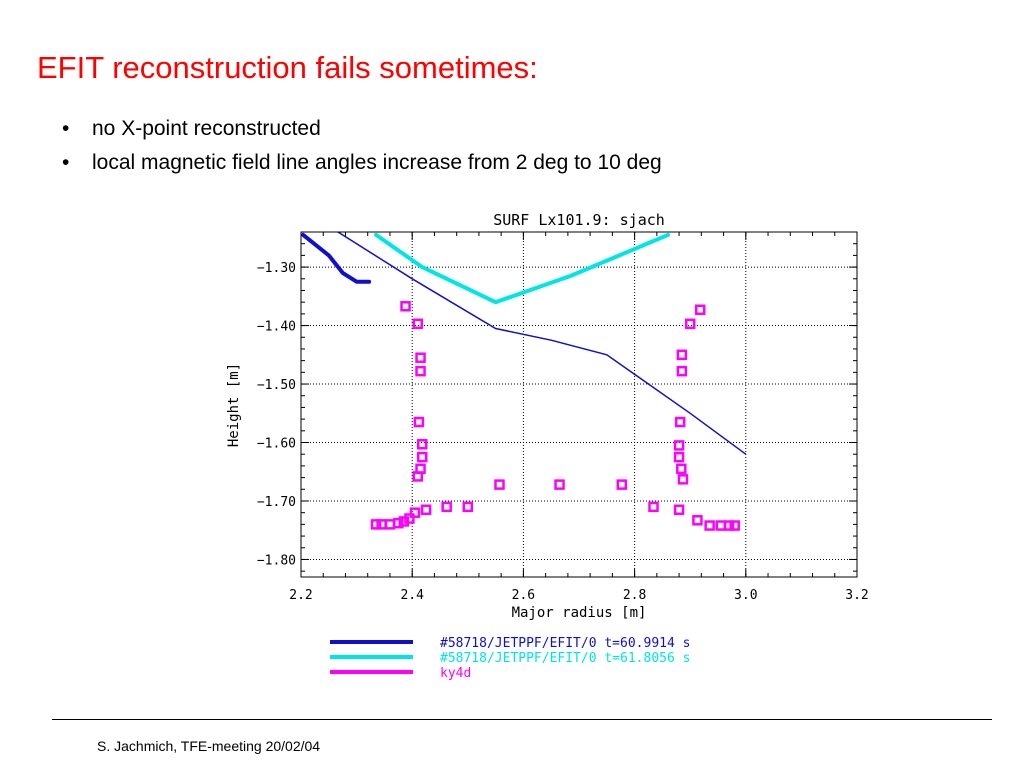 Image resolution: width=1024 pixels, height=768 pixels. What do you see at coordinates (287, 67) in the screenshot?
I see `slide-title: EFIT reconstruction fails sometimes:` at bounding box center [287, 67].